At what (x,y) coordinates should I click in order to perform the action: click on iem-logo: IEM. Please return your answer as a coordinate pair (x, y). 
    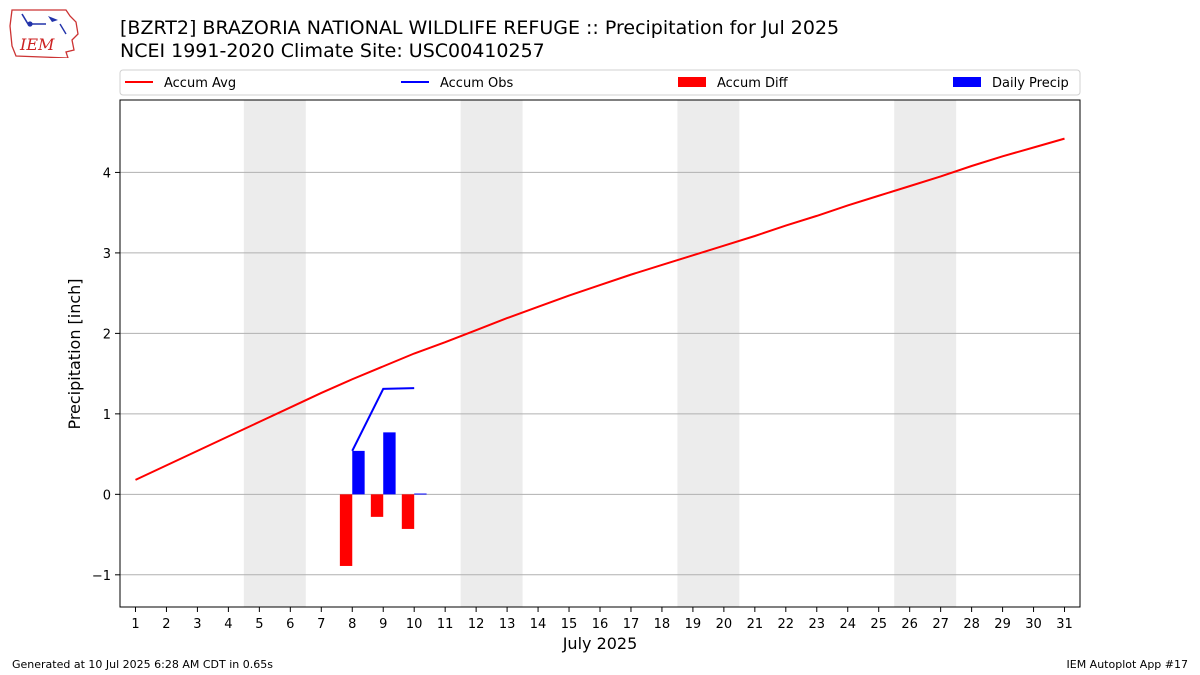
    Looking at the image, I should click on (44, 32).